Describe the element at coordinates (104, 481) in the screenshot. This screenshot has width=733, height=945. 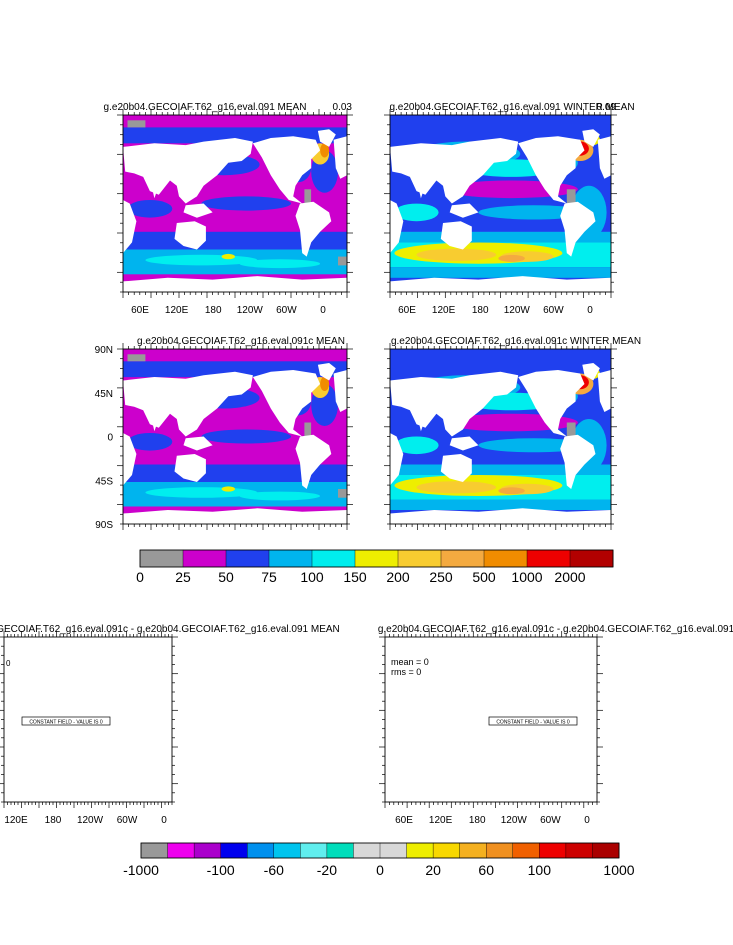
I see `y-tick-label: 45S` at that location.